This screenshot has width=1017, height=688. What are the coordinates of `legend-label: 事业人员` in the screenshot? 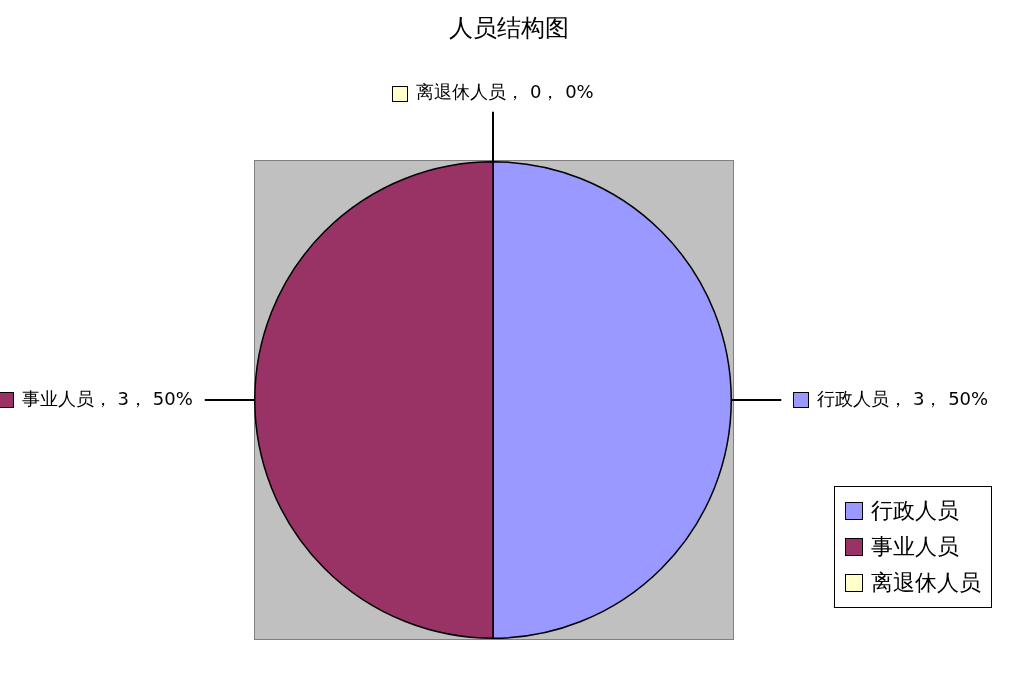 It's located at (915, 547).